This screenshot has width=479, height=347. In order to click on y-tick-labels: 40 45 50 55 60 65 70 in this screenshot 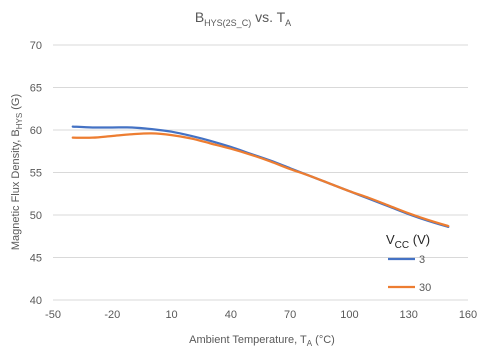, I will do `click(36, 173)`.